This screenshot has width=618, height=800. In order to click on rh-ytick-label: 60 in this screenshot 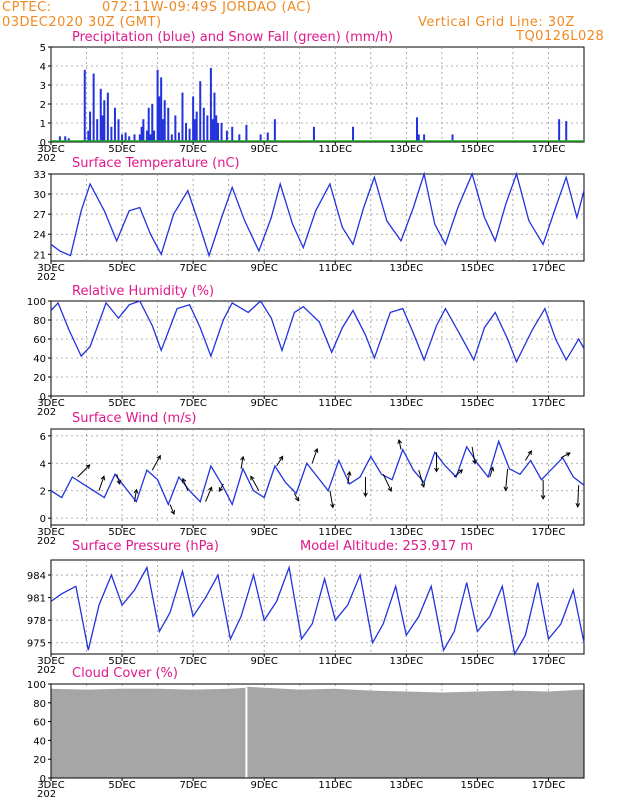, I will do `click(39, 340)`.